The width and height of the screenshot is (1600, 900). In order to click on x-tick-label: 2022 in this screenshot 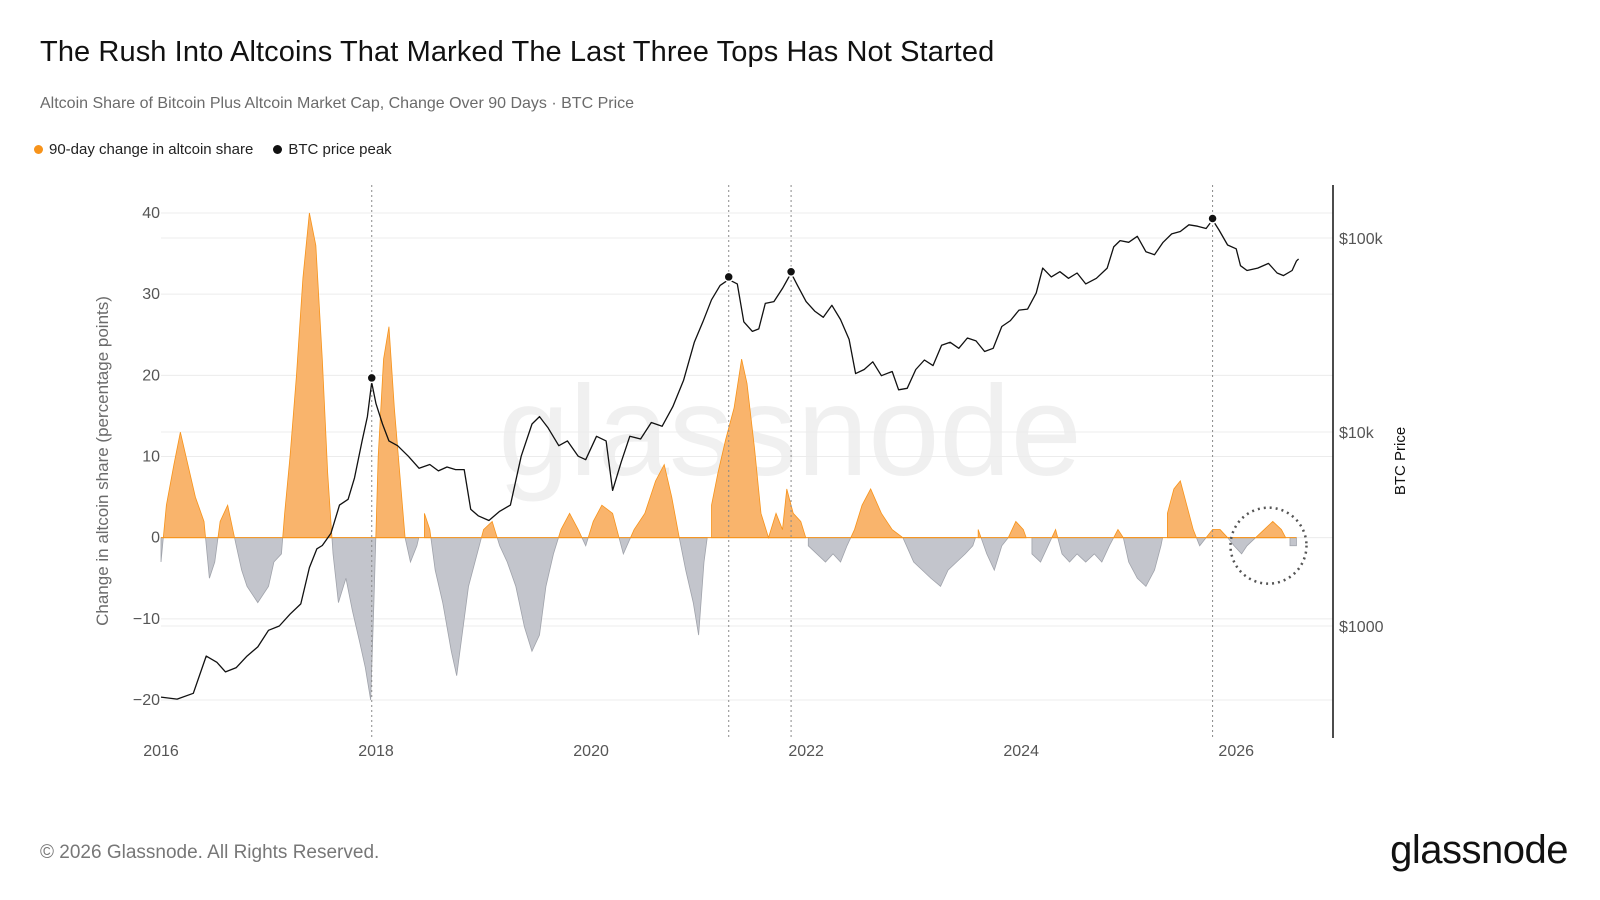, I will do `click(806, 751)`.